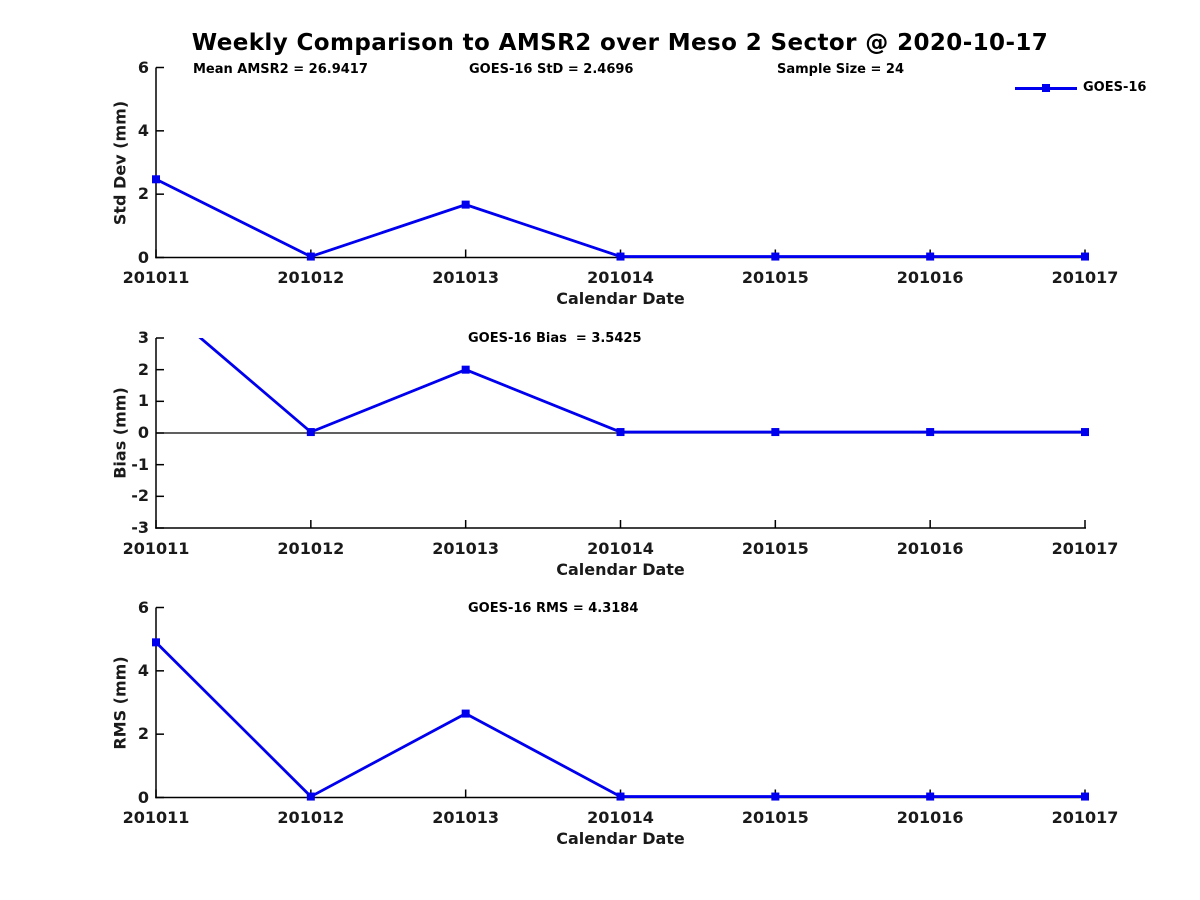 Image resolution: width=1200 pixels, height=900 pixels. Describe the element at coordinates (620, 838) in the screenshot. I see `rms-x-axis-label: Calendar Date` at that location.